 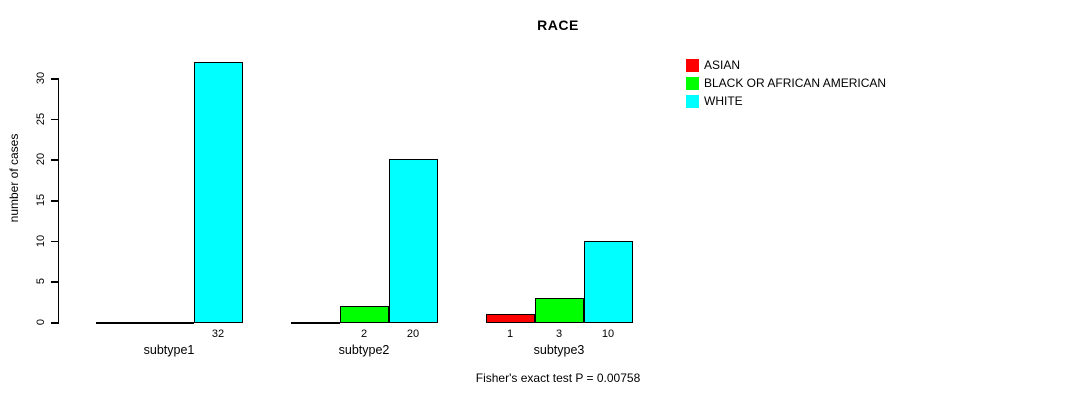 What do you see at coordinates (364, 314) in the screenshot?
I see `bar-black-subtype2` at bounding box center [364, 314].